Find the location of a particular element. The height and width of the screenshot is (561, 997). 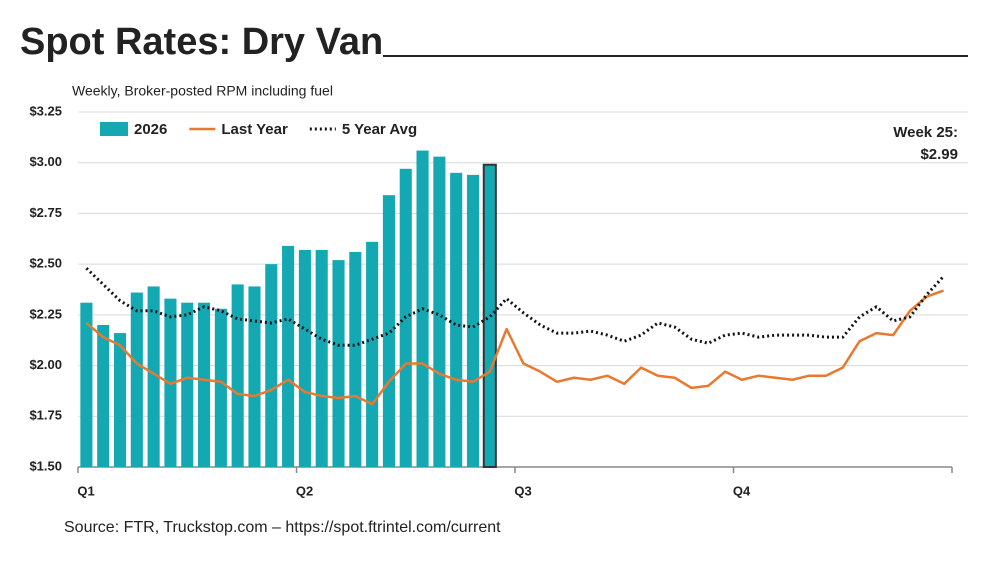

y-tick-label: $2.50 is located at coordinates (45, 263).